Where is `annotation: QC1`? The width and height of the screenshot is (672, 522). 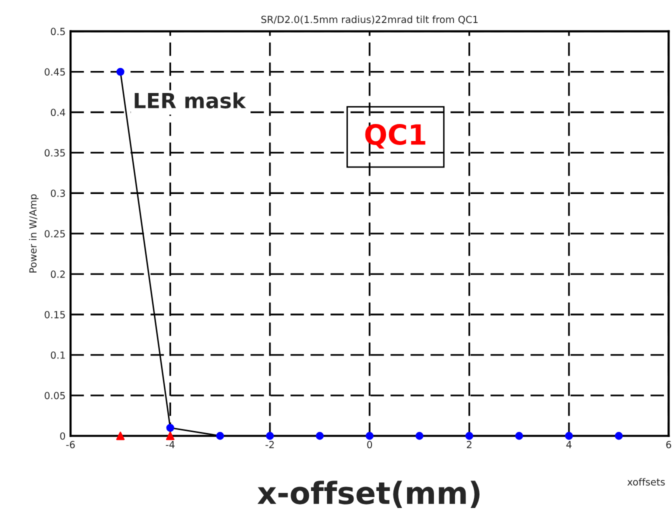
annotation: QC1 is located at coordinates (395, 136).